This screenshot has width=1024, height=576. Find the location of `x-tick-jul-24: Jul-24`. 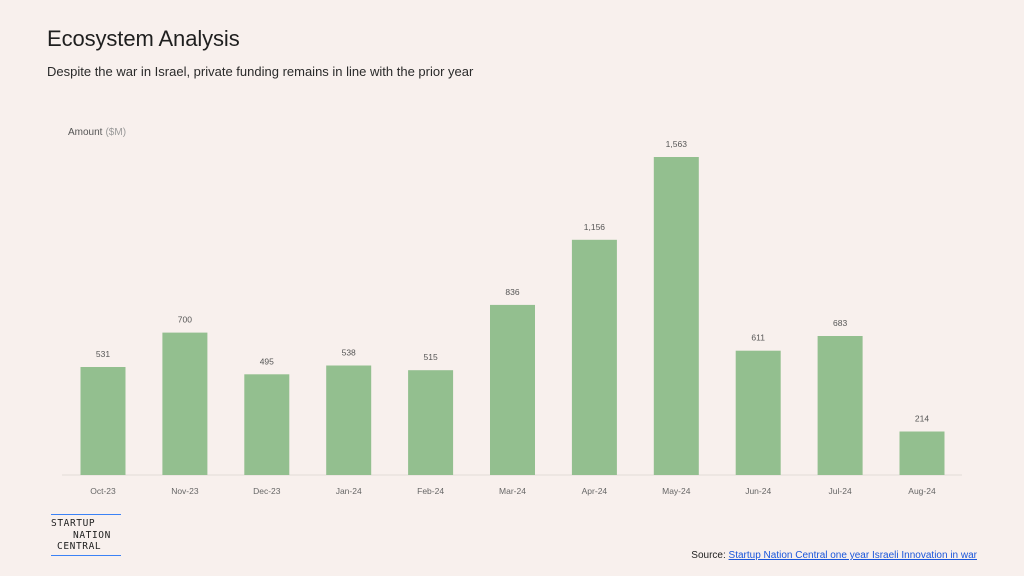

x-tick-jul-24: Jul-24 is located at coordinates (840, 491).